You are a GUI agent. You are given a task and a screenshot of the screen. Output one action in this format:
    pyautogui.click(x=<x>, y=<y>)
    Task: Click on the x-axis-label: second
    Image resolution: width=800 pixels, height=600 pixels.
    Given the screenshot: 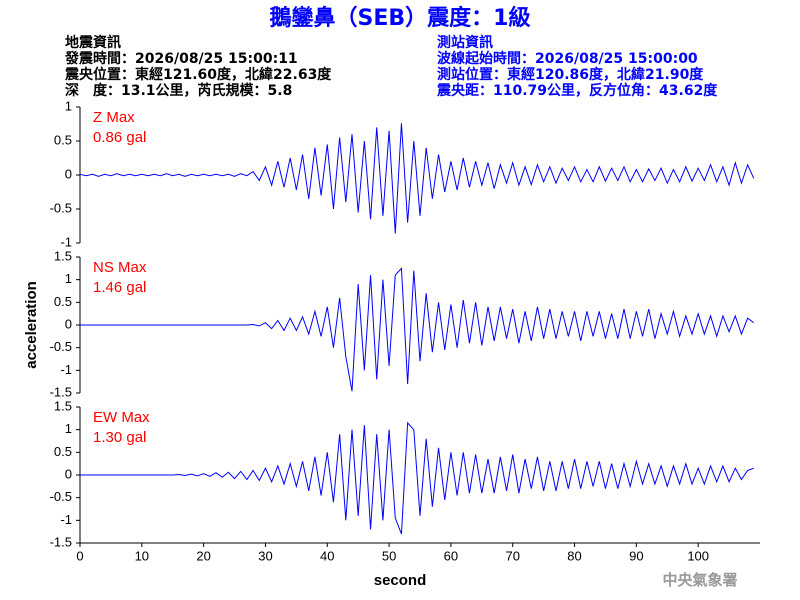 What is the action you would take?
    pyautogui.click(x=400, y=580)
    